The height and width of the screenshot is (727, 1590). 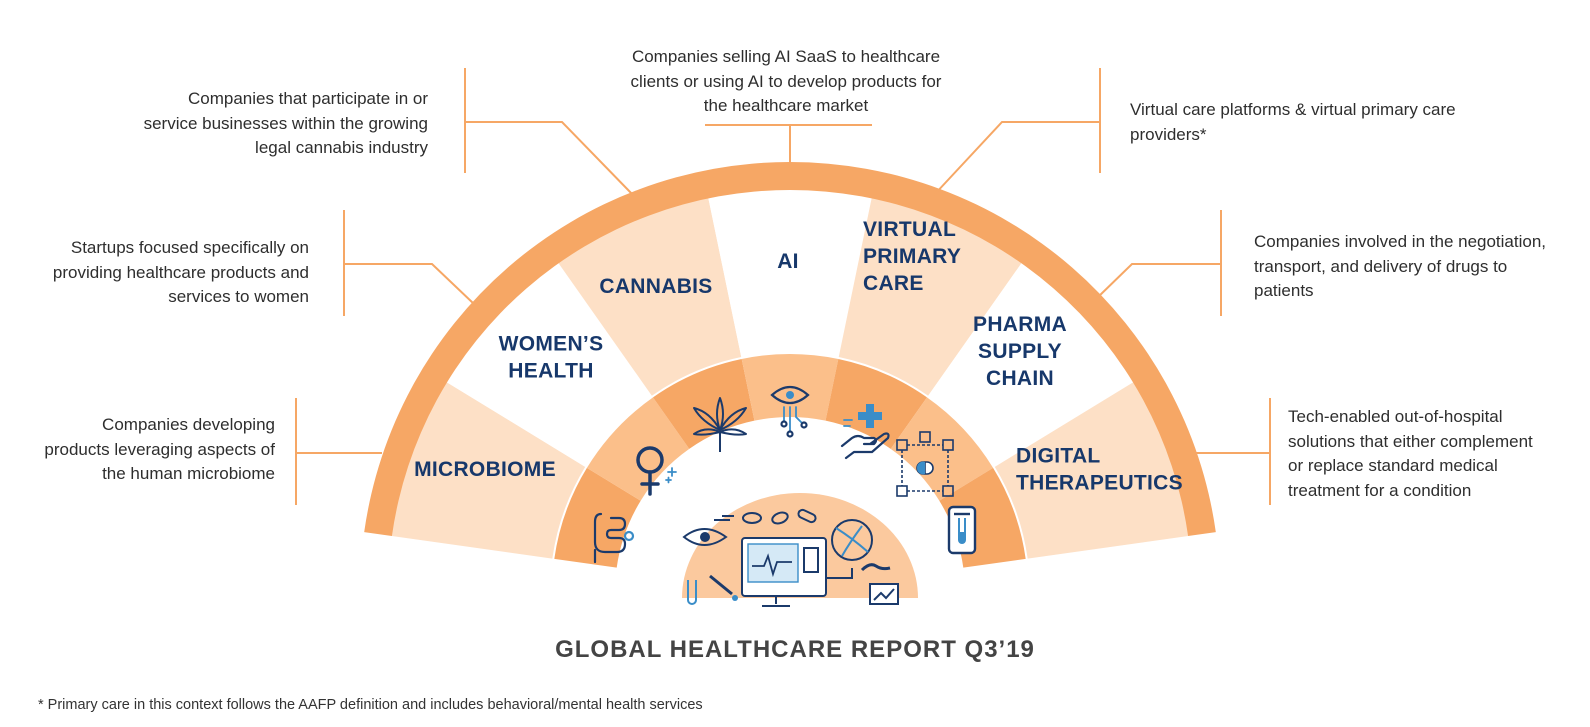 What do you see at coordinates (1410, 441) in the screenshot?
I see `description-line: solutions that either complement` at bounding box center [1410, 441].